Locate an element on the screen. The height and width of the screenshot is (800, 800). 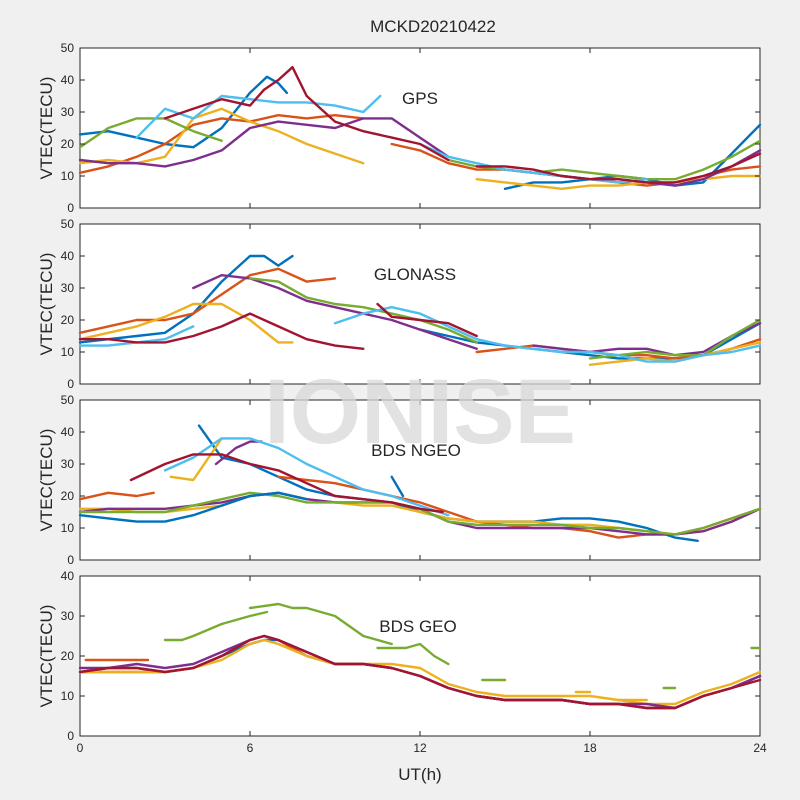
panel-annotation: GLONASS is located at coordinates (415, 274).